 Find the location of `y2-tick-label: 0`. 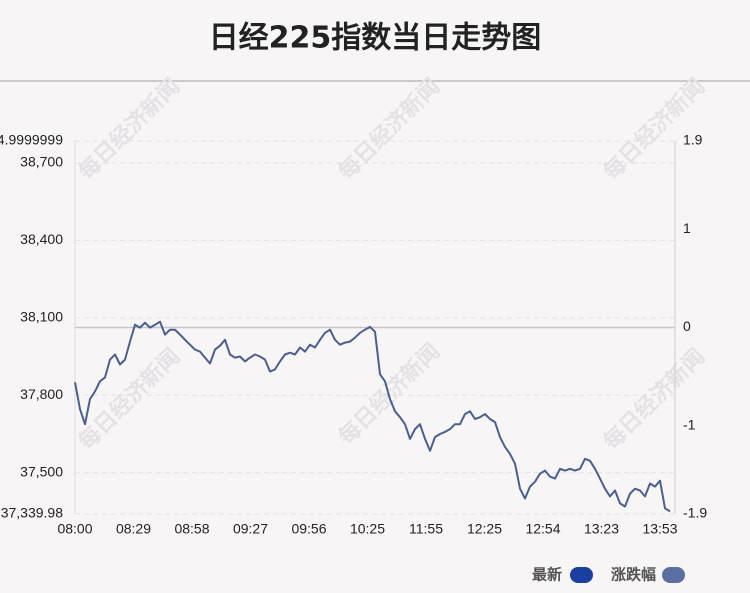

y2-tick-label: 0 is located at coordinates (687, 326).